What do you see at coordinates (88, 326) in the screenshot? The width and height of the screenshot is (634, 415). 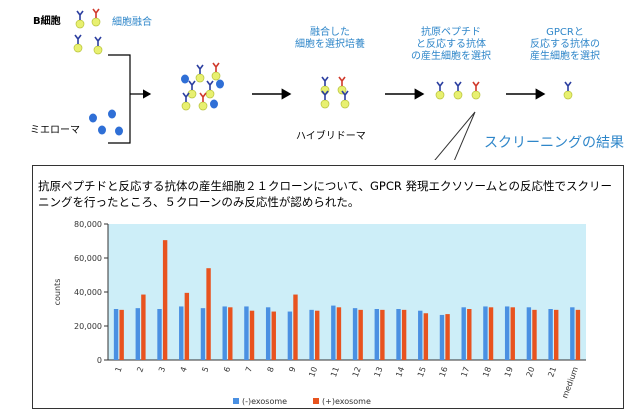 I see `y-tick-label: 20,000` at bounding box center [88, 326].